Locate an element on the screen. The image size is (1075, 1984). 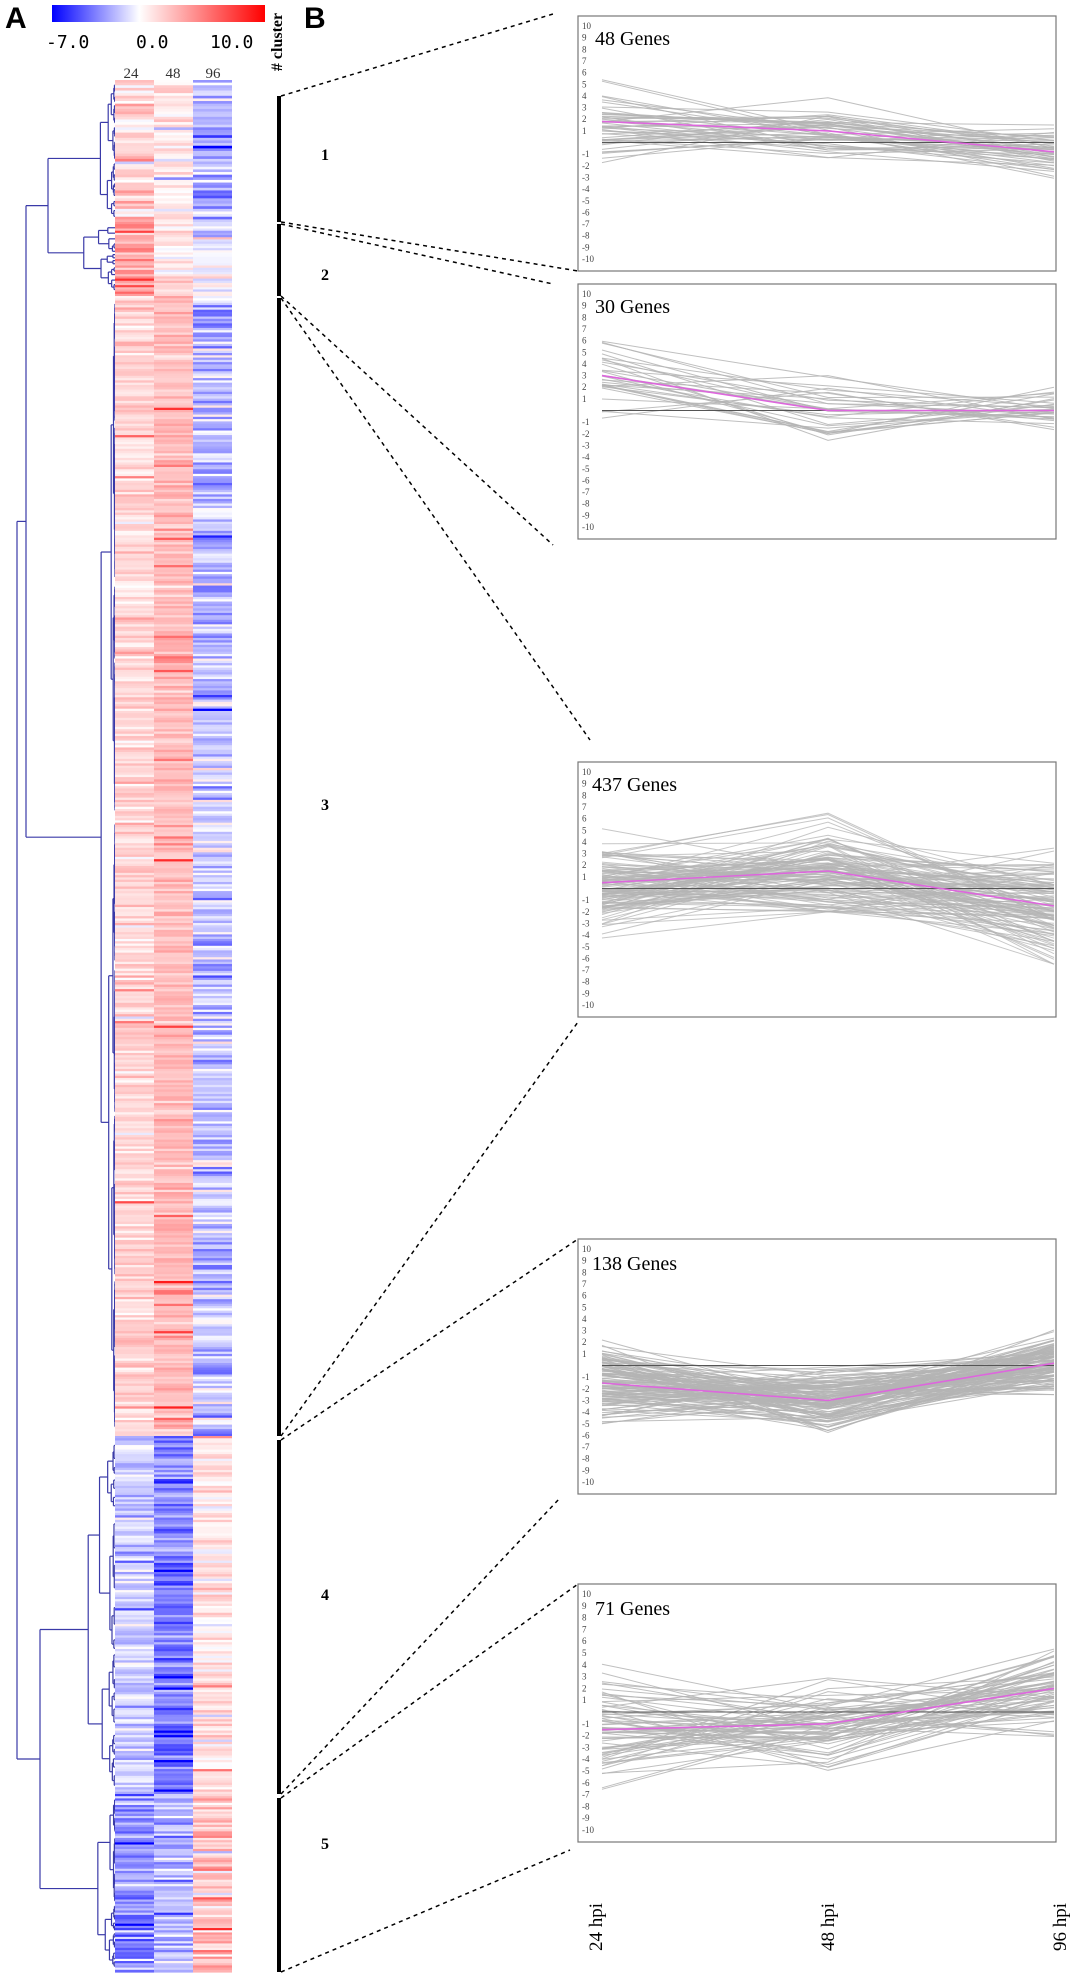
y-tick-label: -4 is located at coordinates (586, 457).